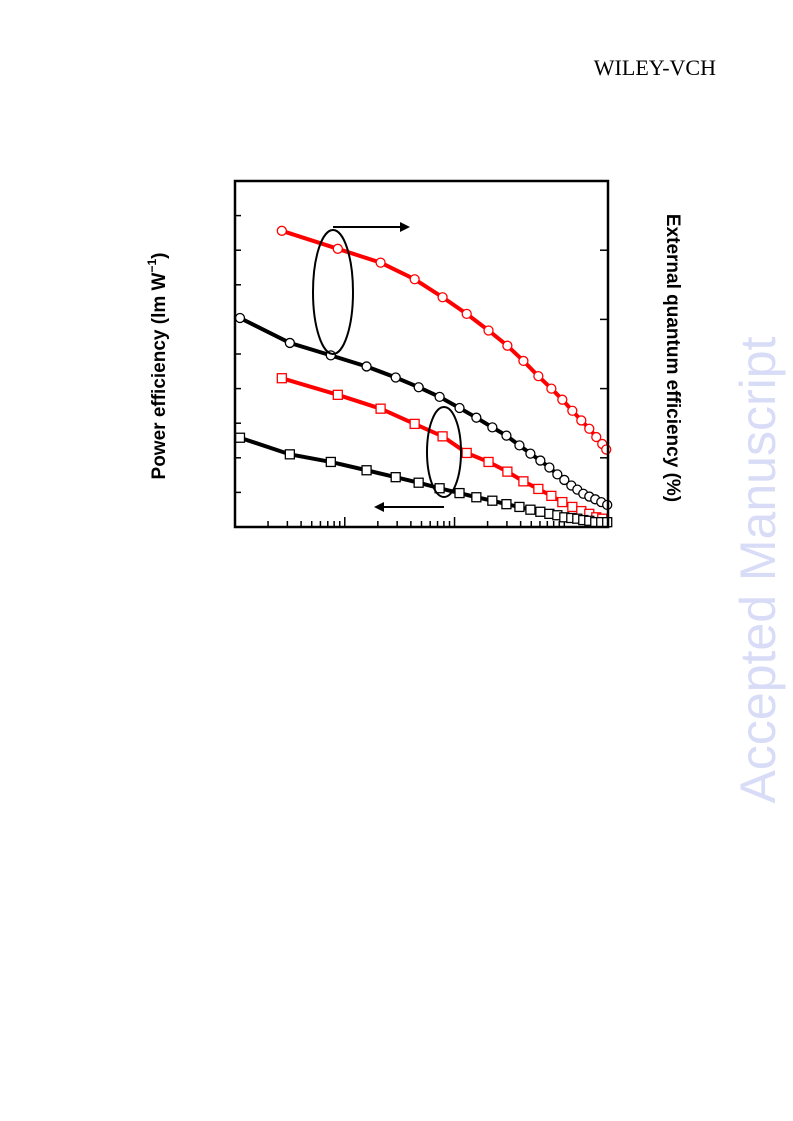  Describe the element at coordinates (387, 367) in the screenshot. I see `annotations` at that location.